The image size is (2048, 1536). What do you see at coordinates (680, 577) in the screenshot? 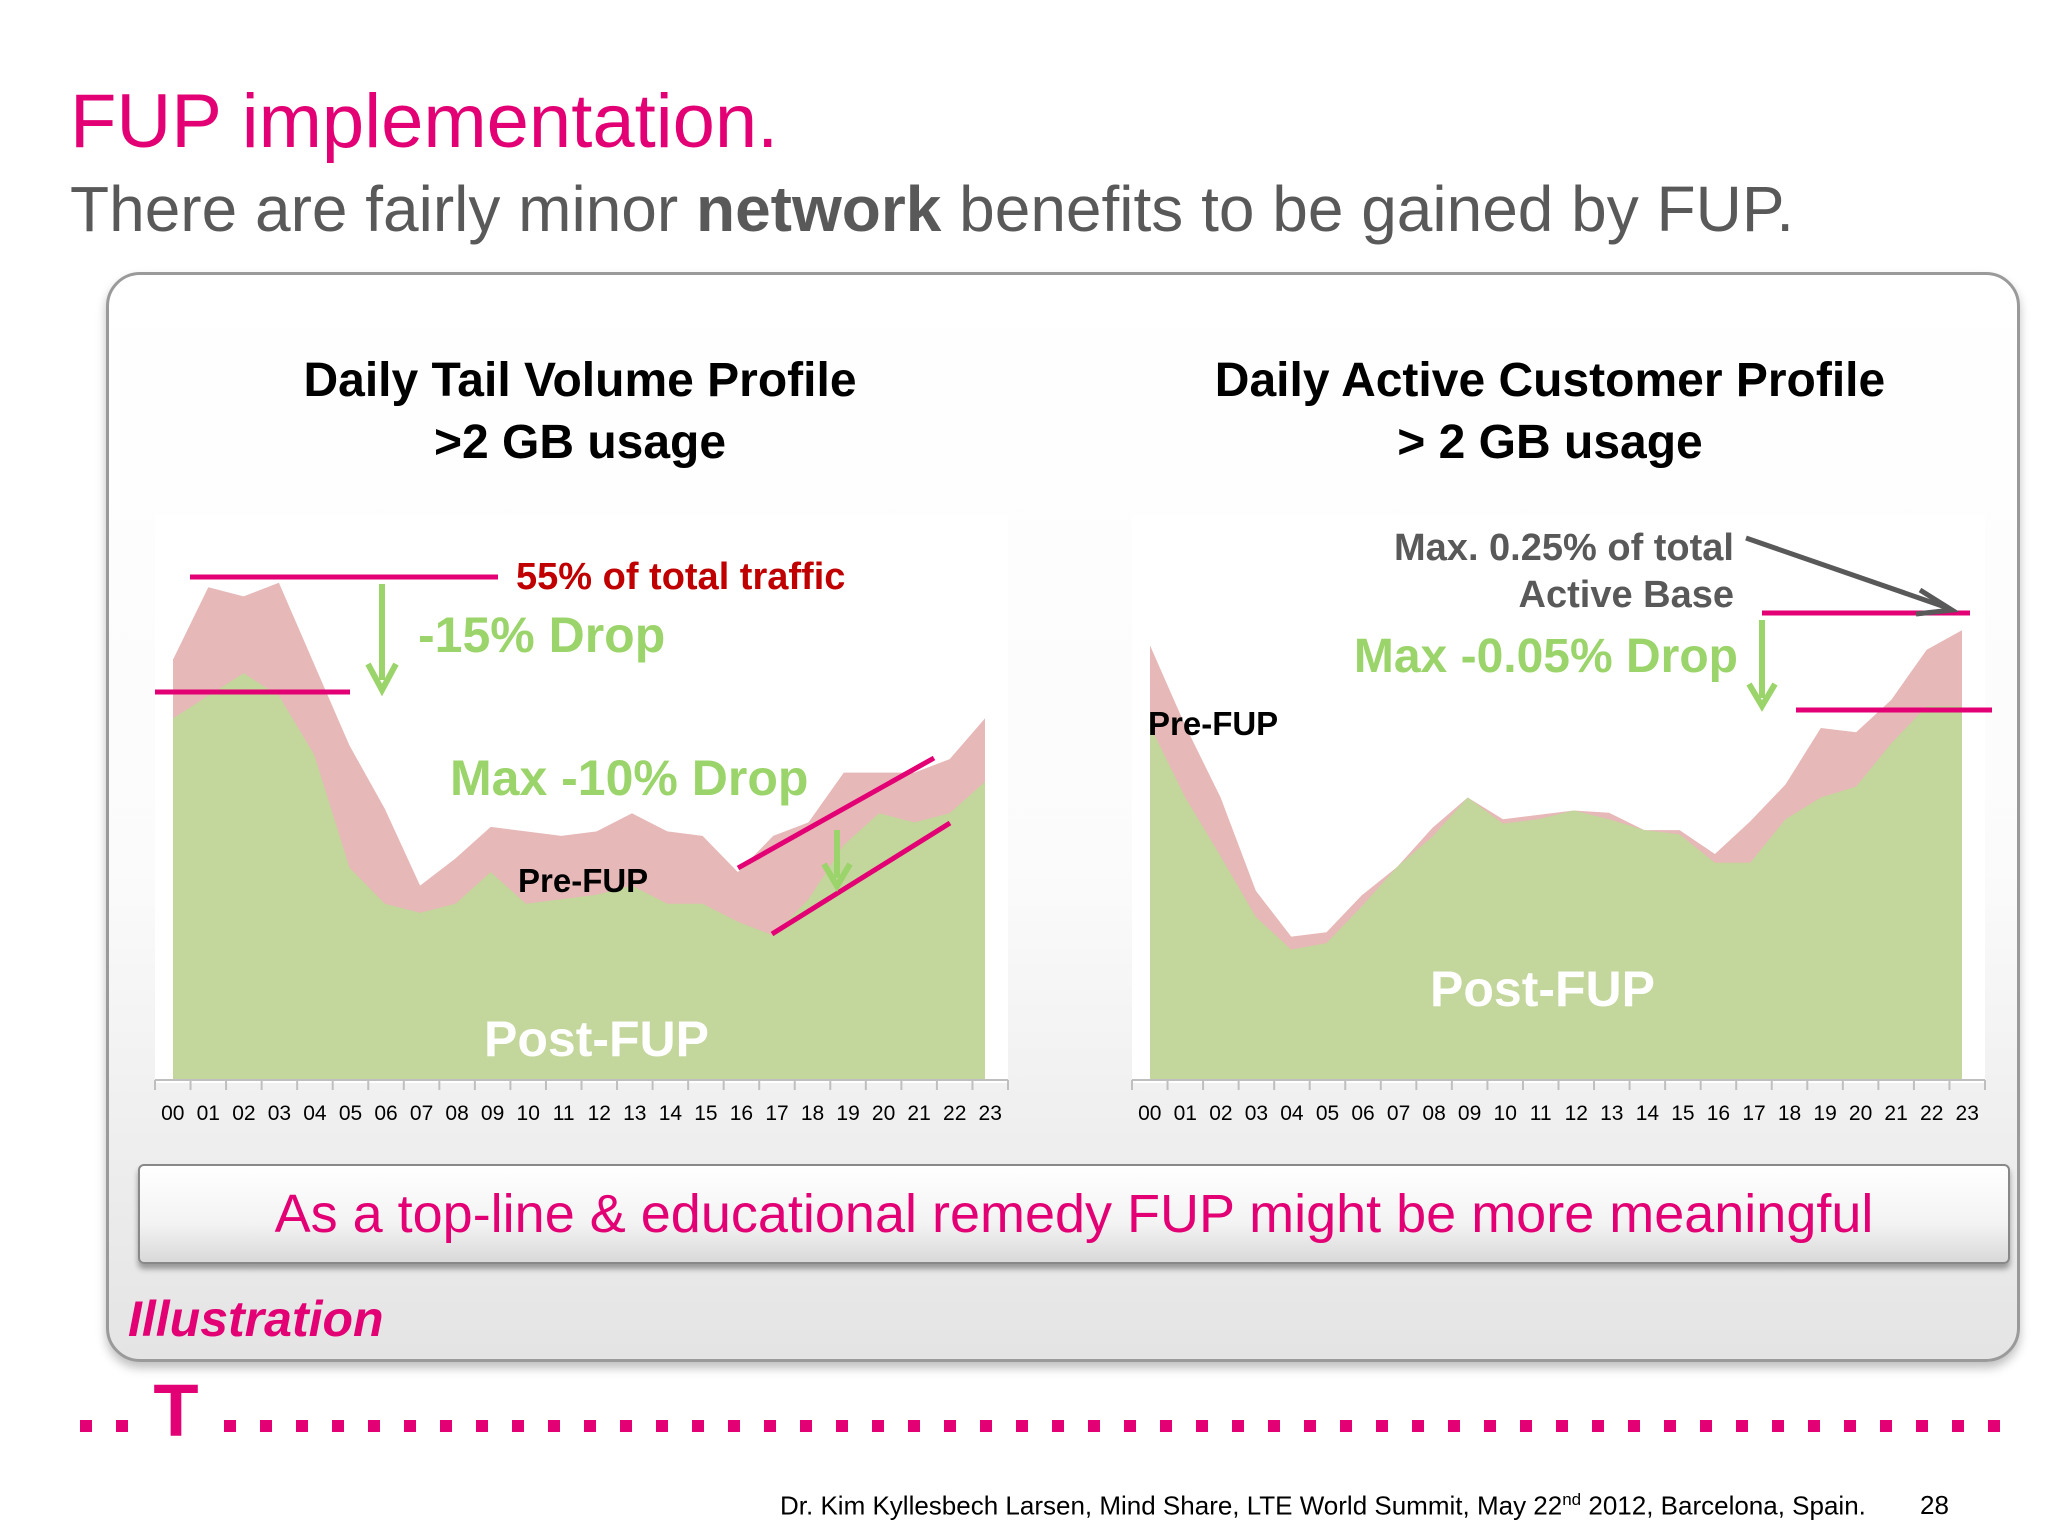
I see `chart1-total-traffic-label: 55% of total traffic` at bounding box center [680, 577].